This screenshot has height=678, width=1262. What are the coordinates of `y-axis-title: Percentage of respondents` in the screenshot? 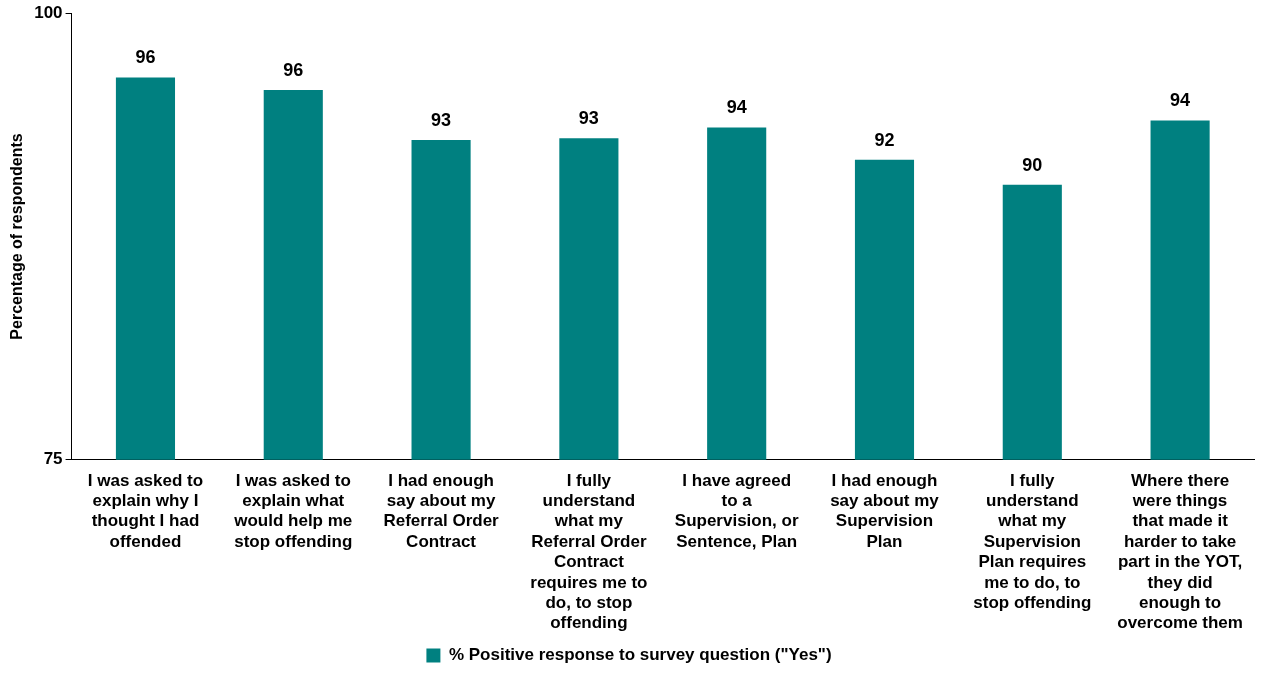 It's located at (17, 236).